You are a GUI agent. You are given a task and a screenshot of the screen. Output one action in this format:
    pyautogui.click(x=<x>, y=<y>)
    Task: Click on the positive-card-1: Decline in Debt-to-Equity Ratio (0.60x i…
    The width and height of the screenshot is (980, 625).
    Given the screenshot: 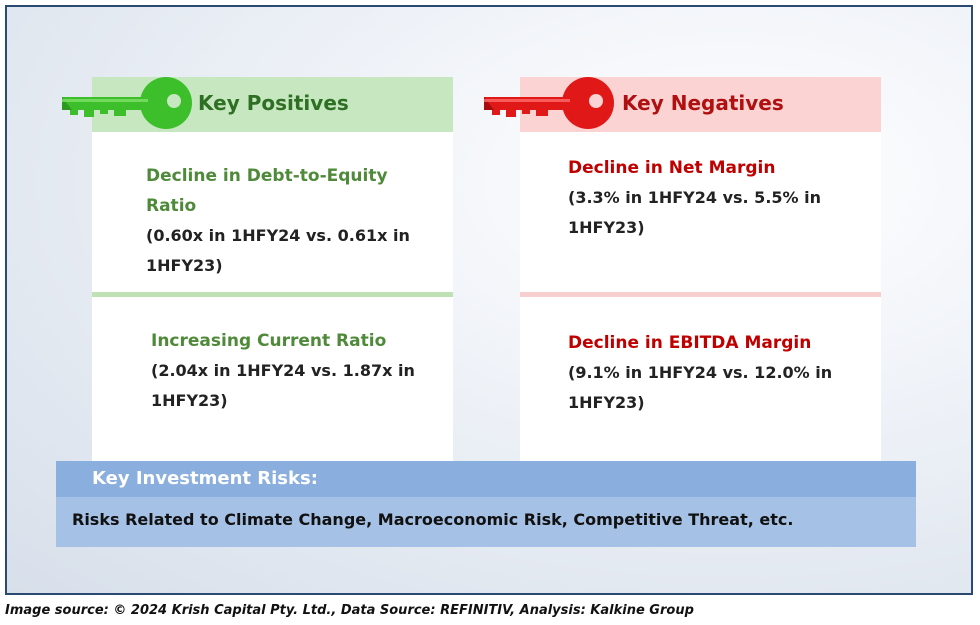 What is the action you would take?
    pyautogui.click(x=272, y=213)
    